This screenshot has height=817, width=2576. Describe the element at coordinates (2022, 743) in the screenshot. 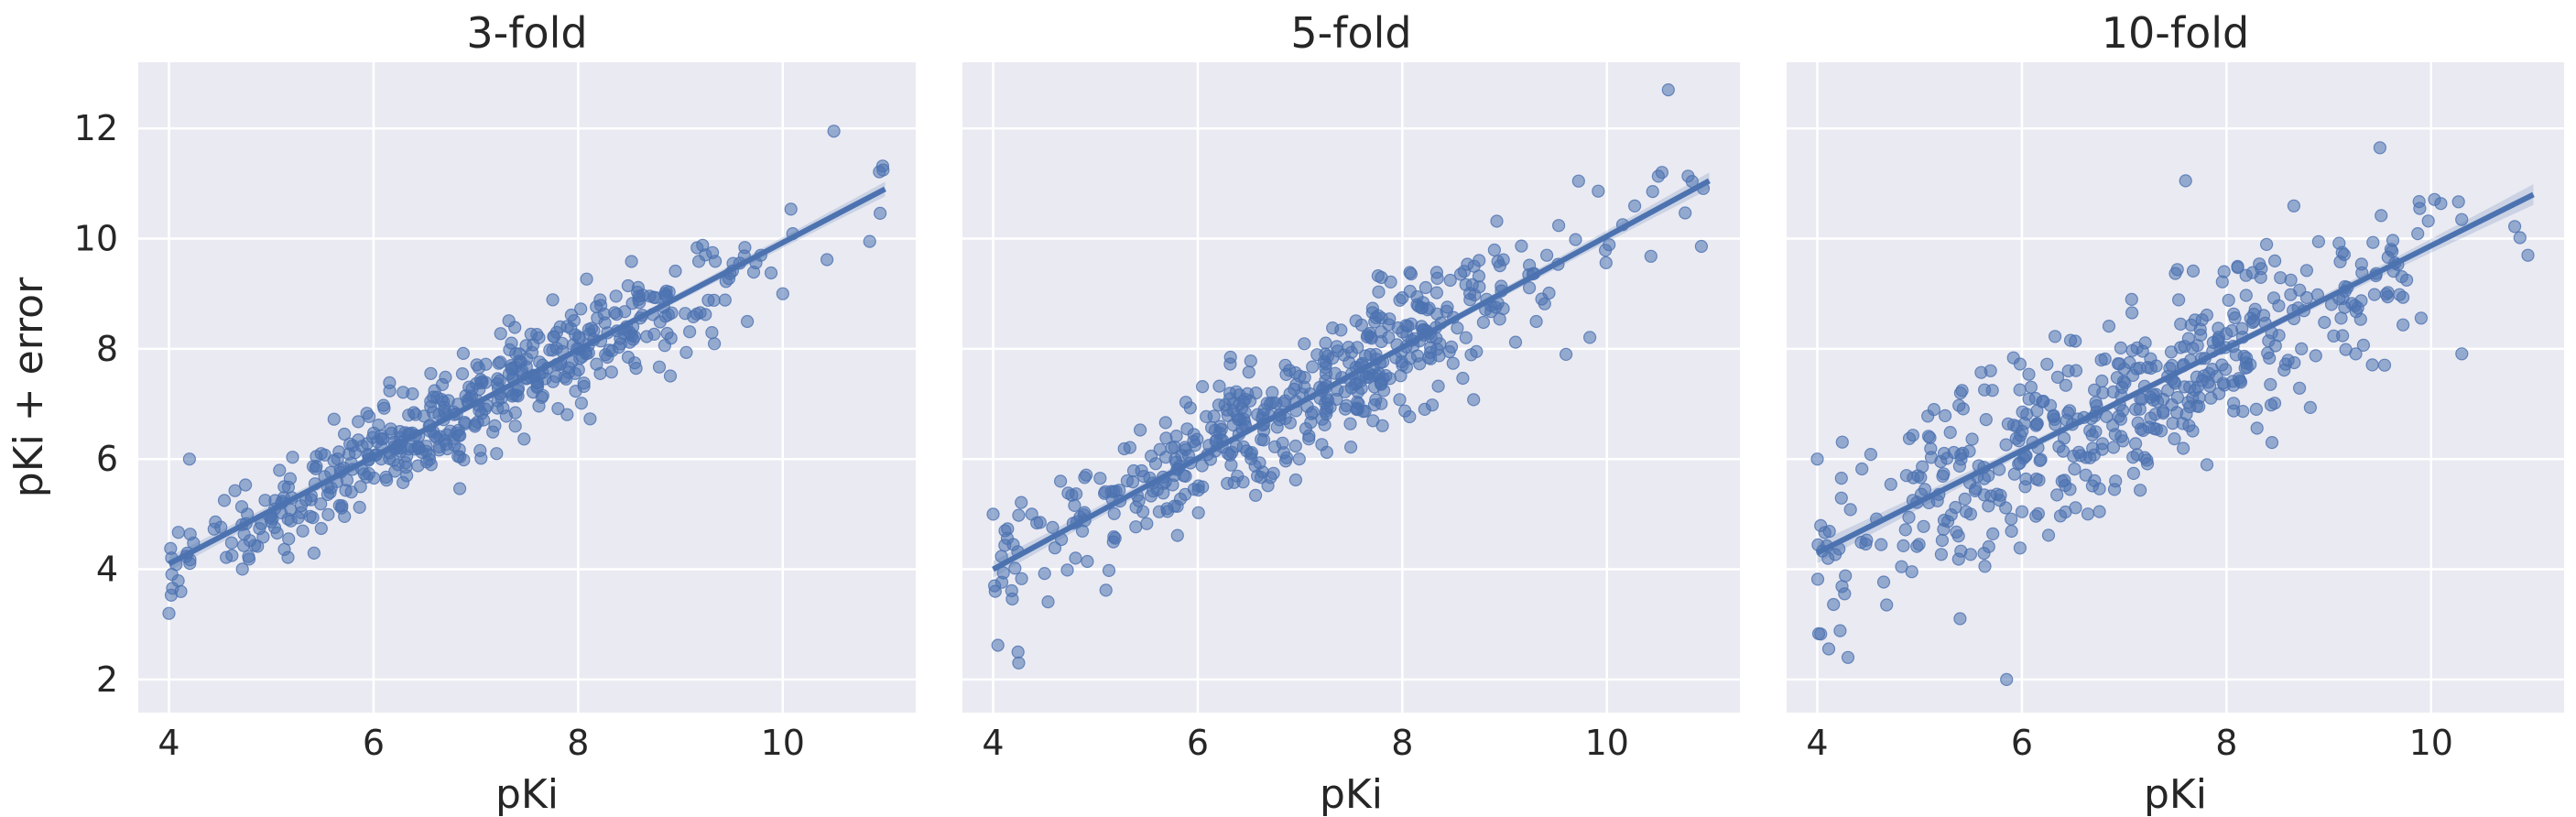

I see `x-tick-label: 6` at that location.